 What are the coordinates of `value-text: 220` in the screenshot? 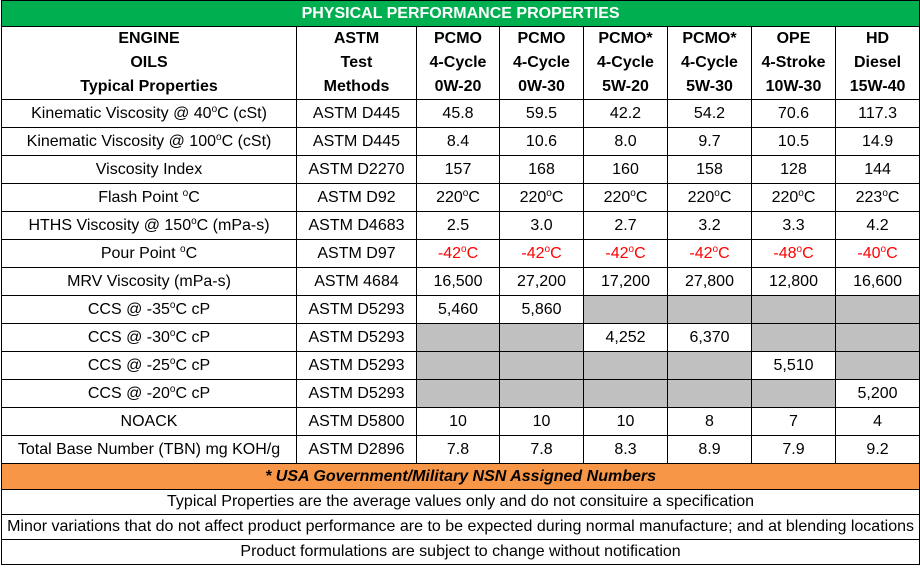 It's located at (785, 197).